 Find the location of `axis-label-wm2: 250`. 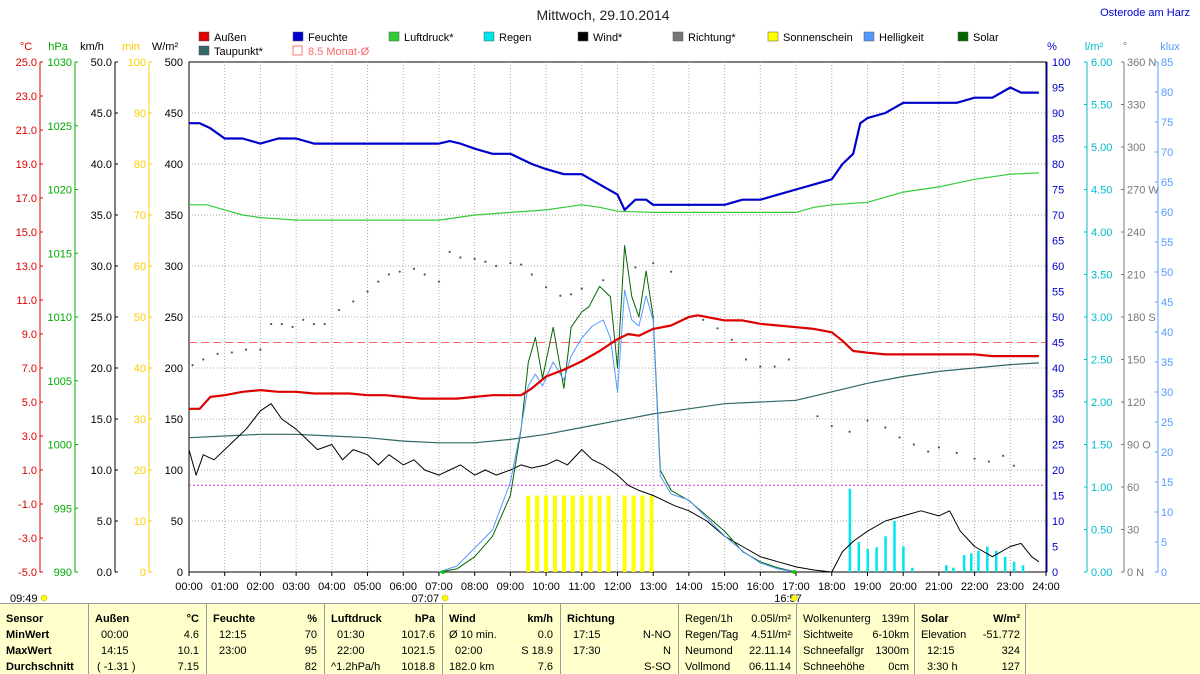

axis-label-wm2: 250 is located at coordinates (174, 318).